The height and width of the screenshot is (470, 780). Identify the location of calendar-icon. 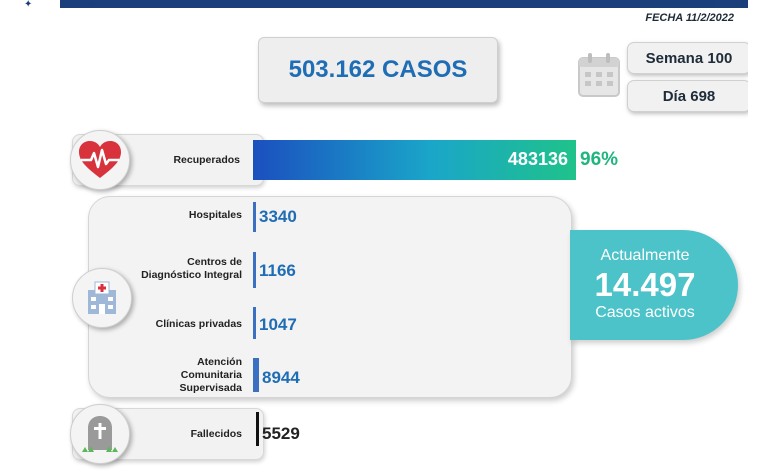
(599, 75).